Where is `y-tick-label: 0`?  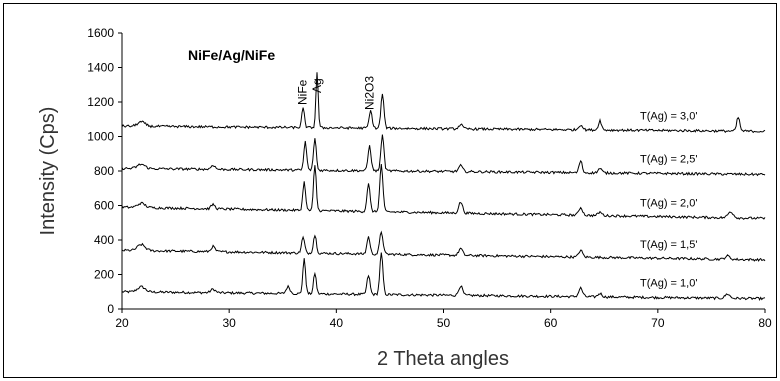
y-tick-label: 0 is located at coordinates (110, 309).